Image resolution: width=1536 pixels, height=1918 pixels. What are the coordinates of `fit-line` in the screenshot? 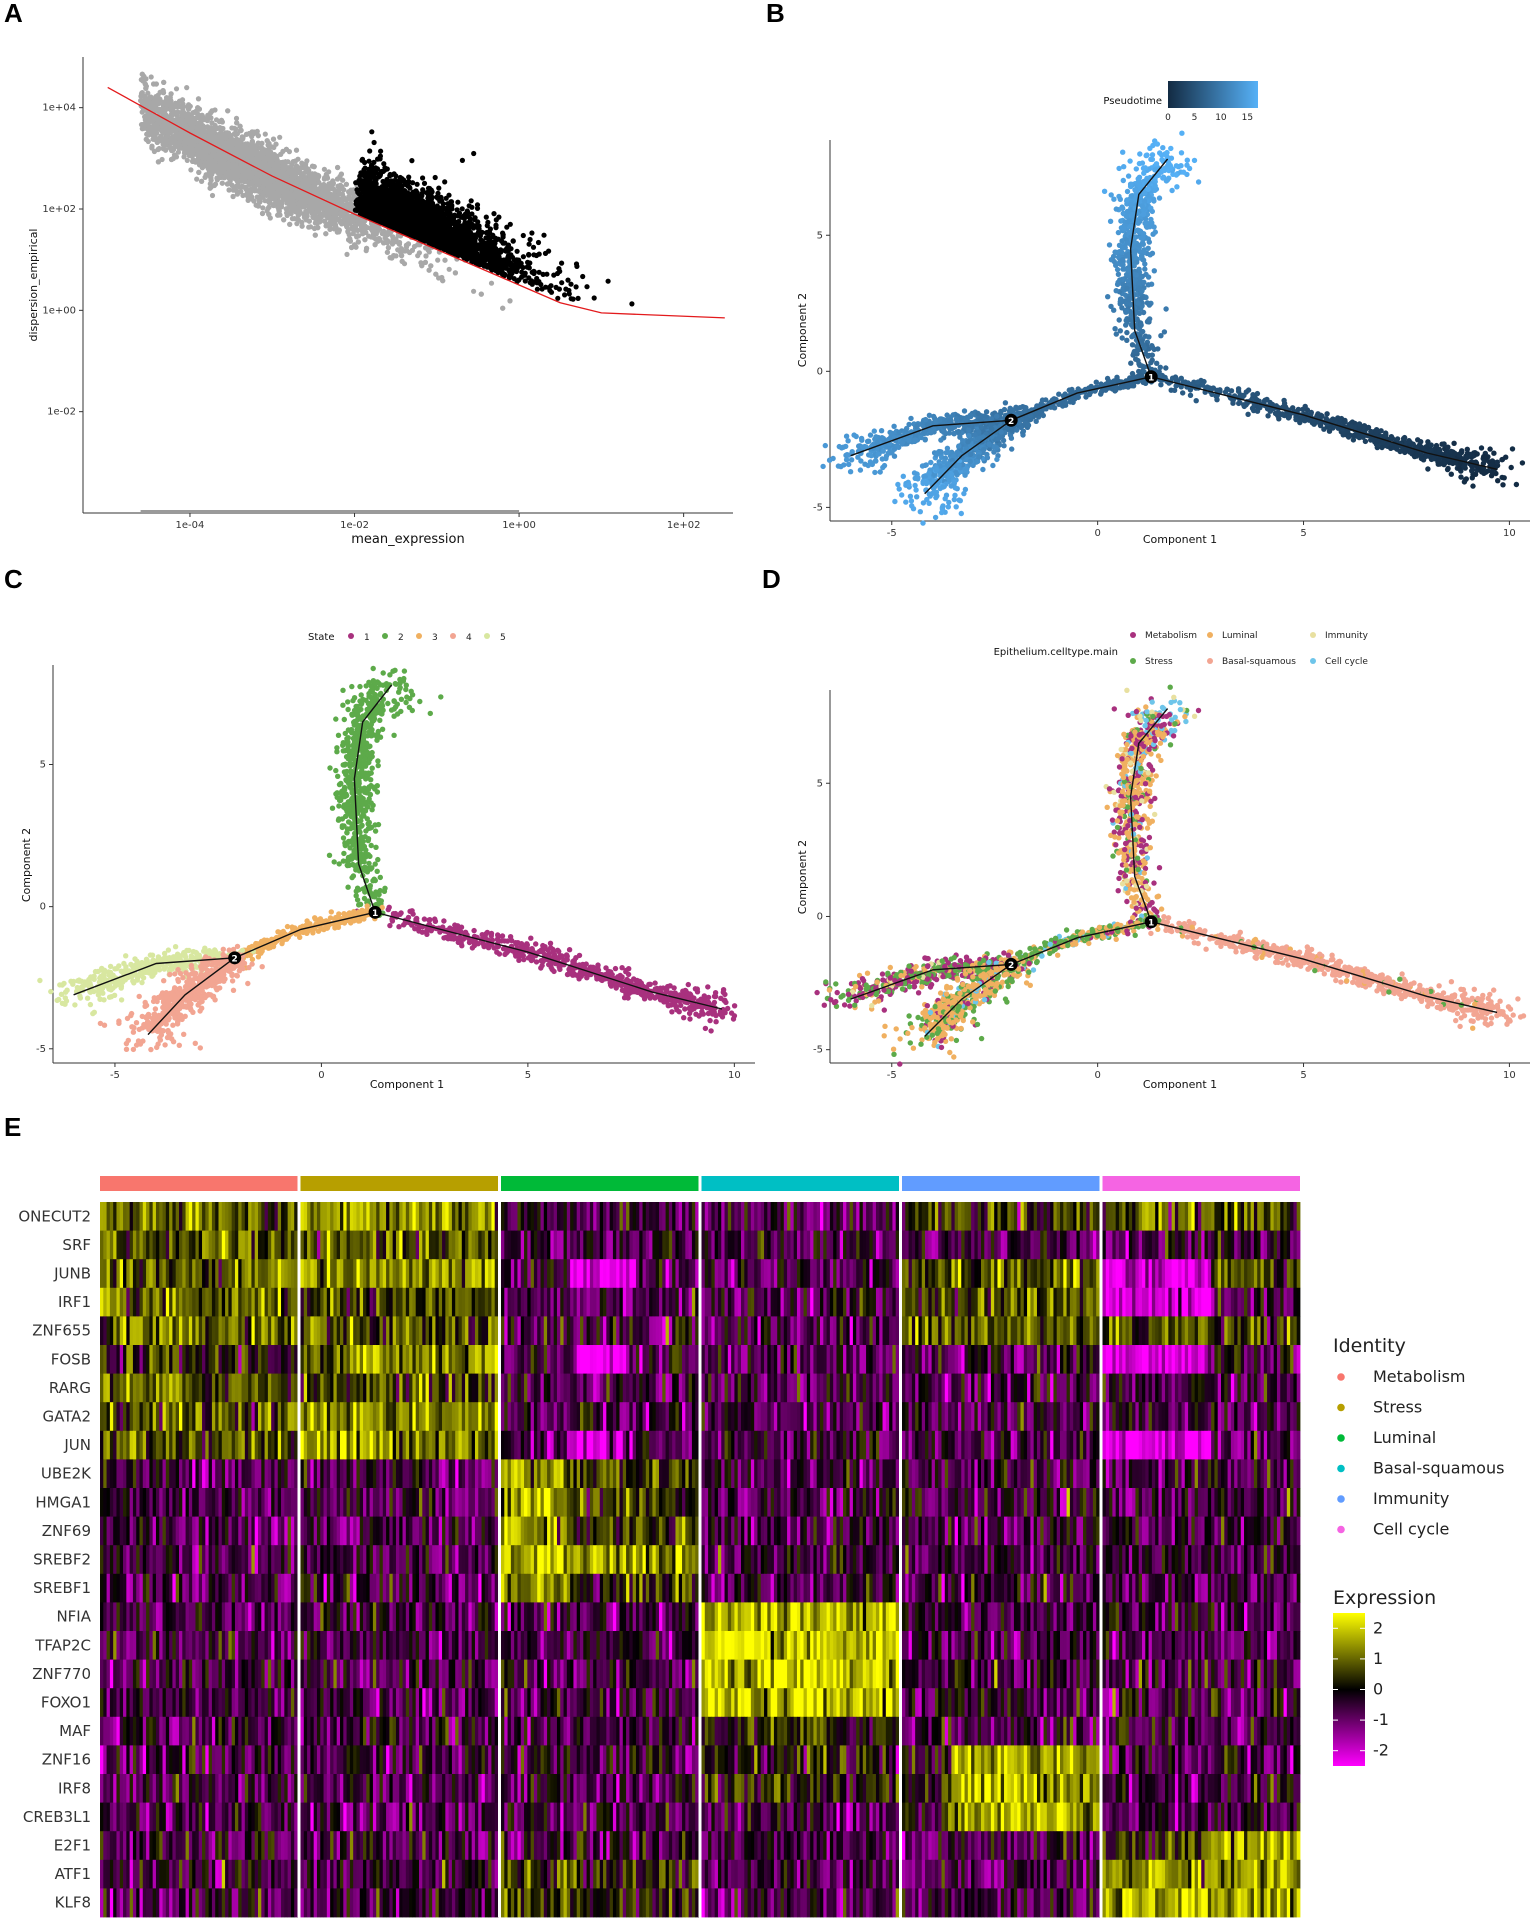 It's located at (416, 202).